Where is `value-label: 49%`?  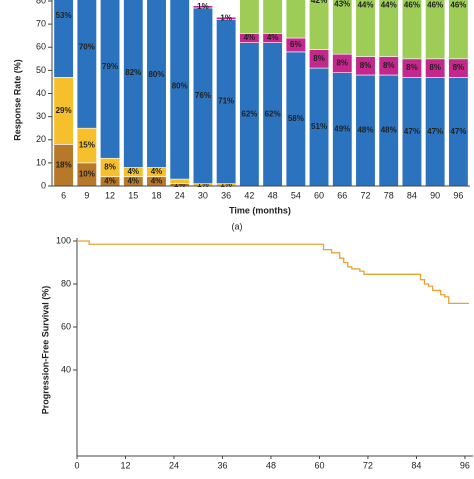
value-label: 49% is located at coordinates (342, 128).